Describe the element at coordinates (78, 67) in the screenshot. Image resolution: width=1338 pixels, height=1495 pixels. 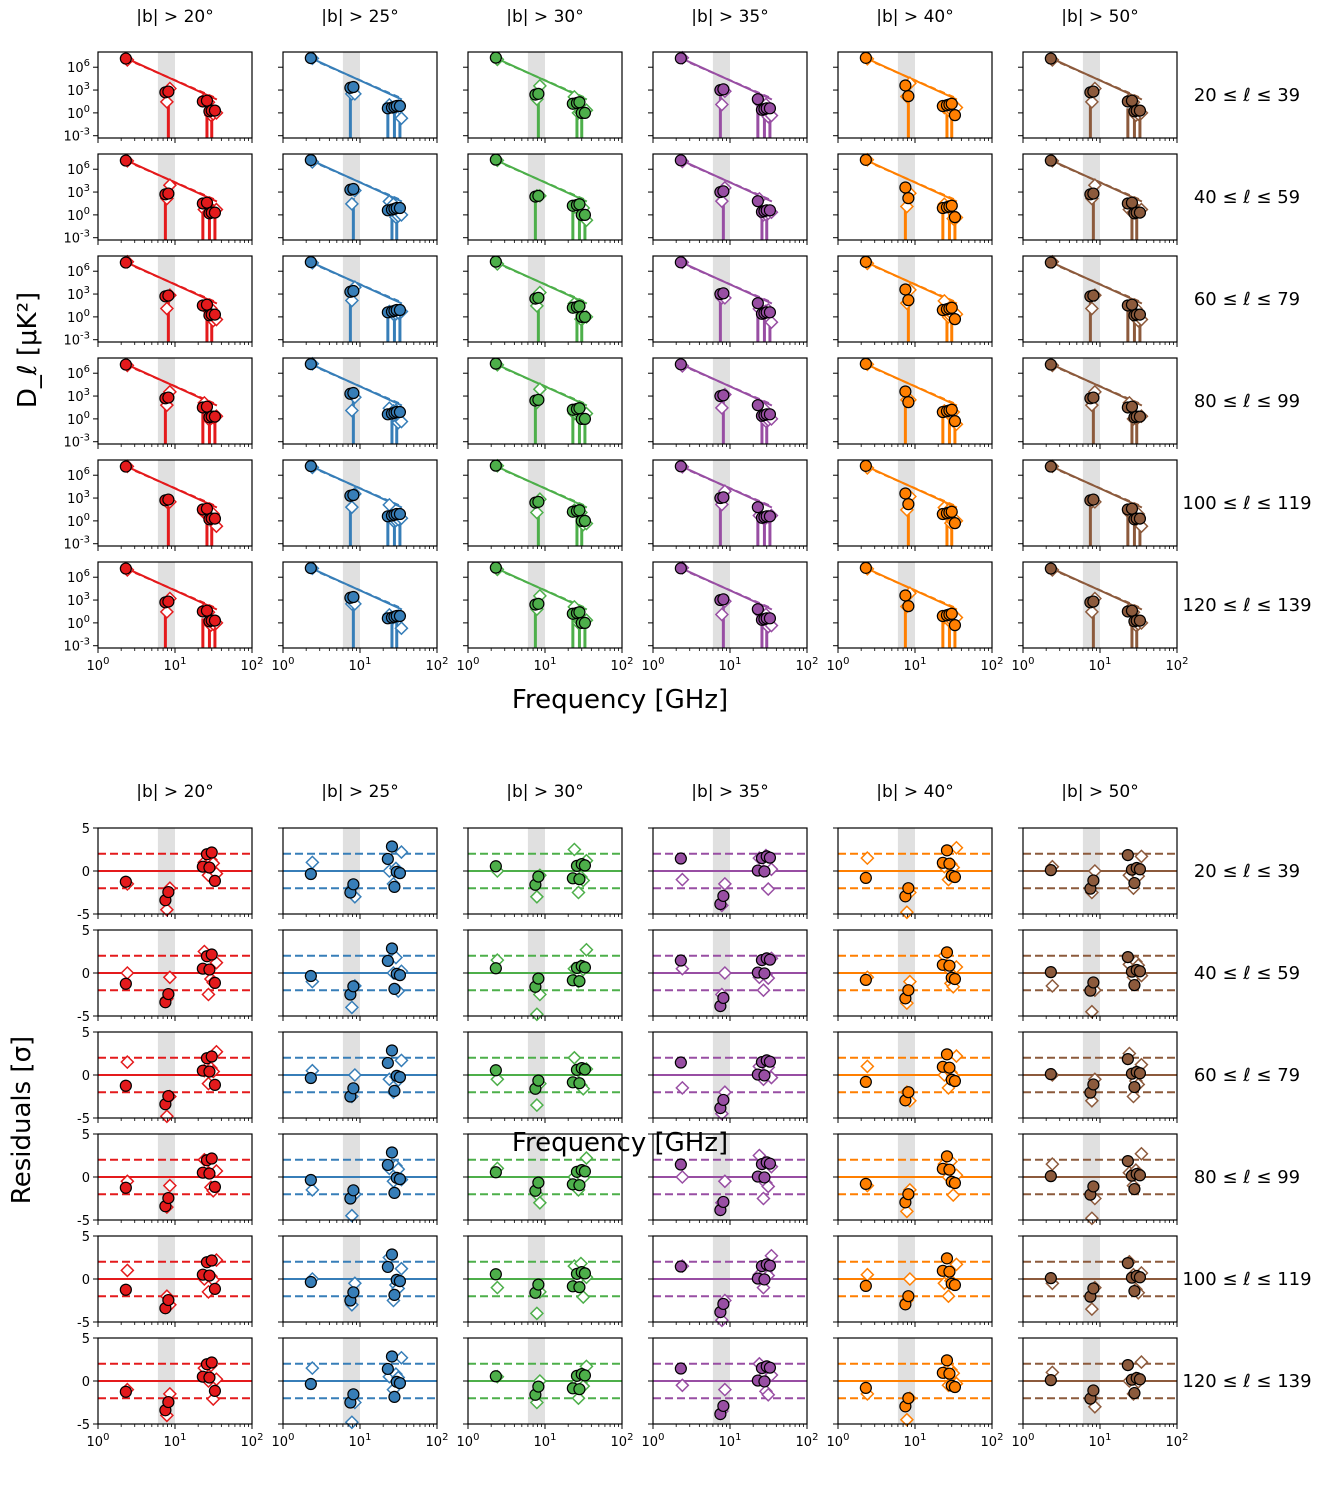
I see `y-tick-label: 10⁶` at that location.